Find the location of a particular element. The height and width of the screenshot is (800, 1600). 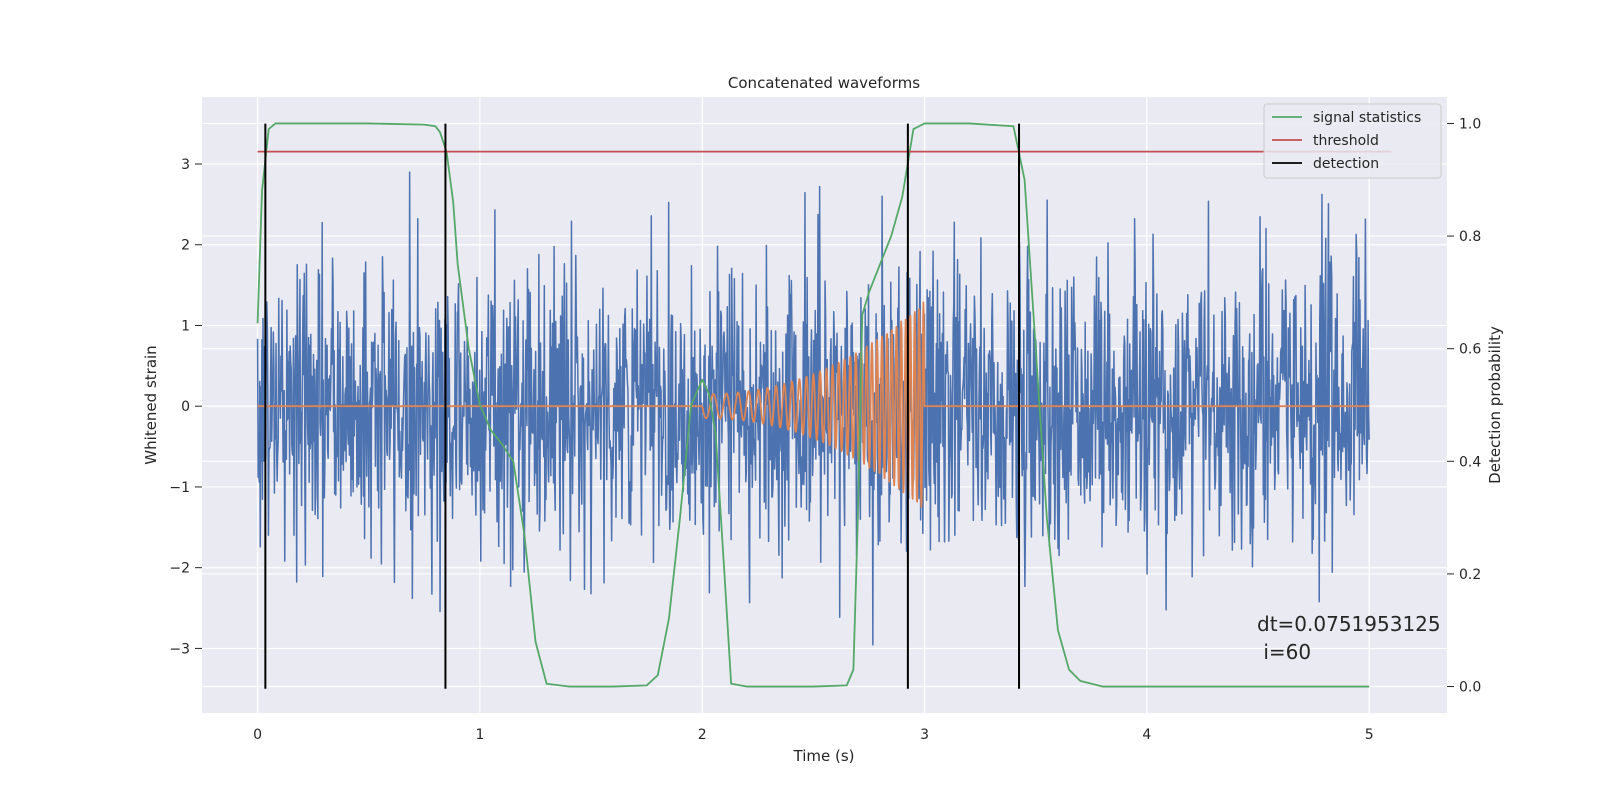

chart-title: Concatenated waveforms is located at coordinates (824, 83).